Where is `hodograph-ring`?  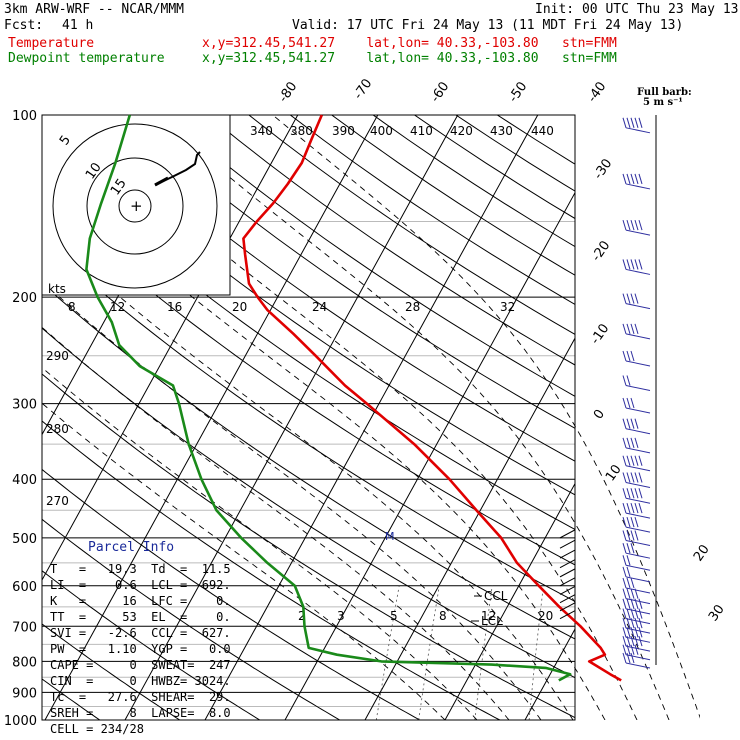
hodograph-ring is located at coordinates (135, 206).